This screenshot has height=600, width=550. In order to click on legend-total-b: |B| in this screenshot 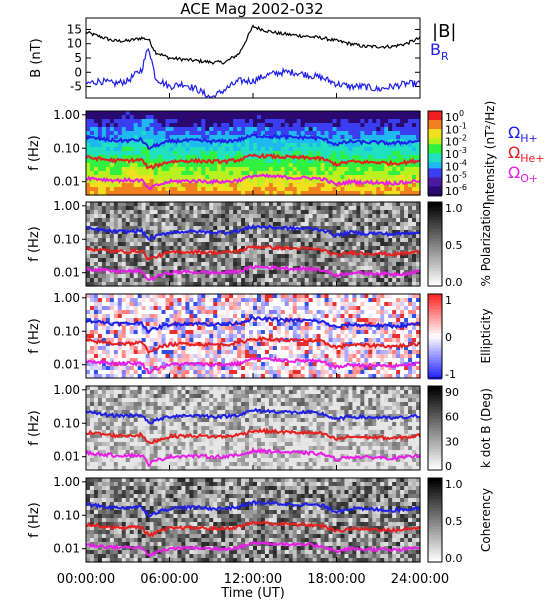, I will do `click(444, 31)`.